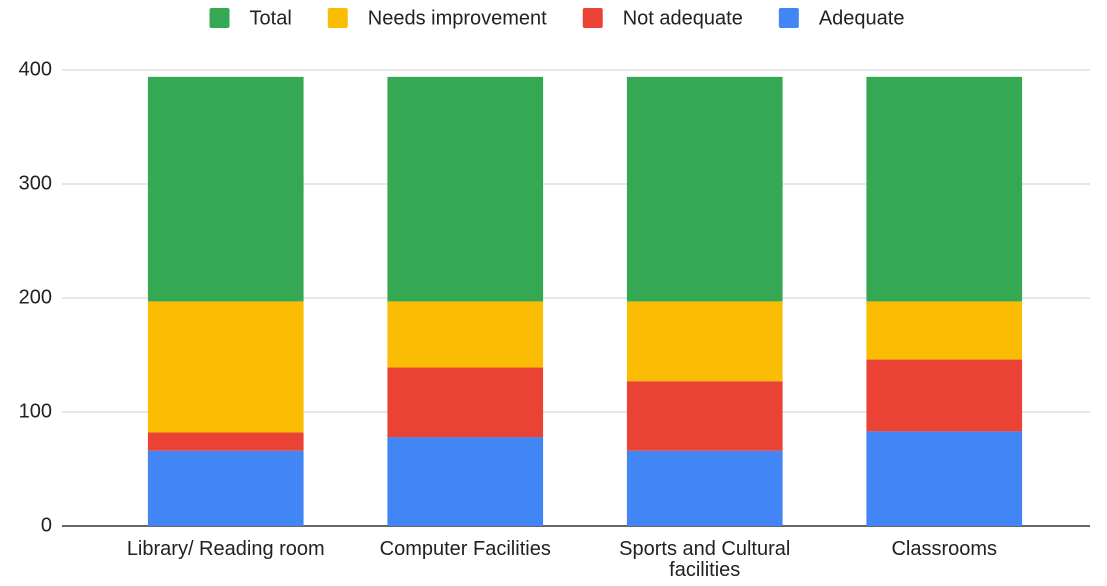 Image resolution: width=1107 pixels, height=586 pixels. I want to click on legend-label: Total, so click(271, 18).